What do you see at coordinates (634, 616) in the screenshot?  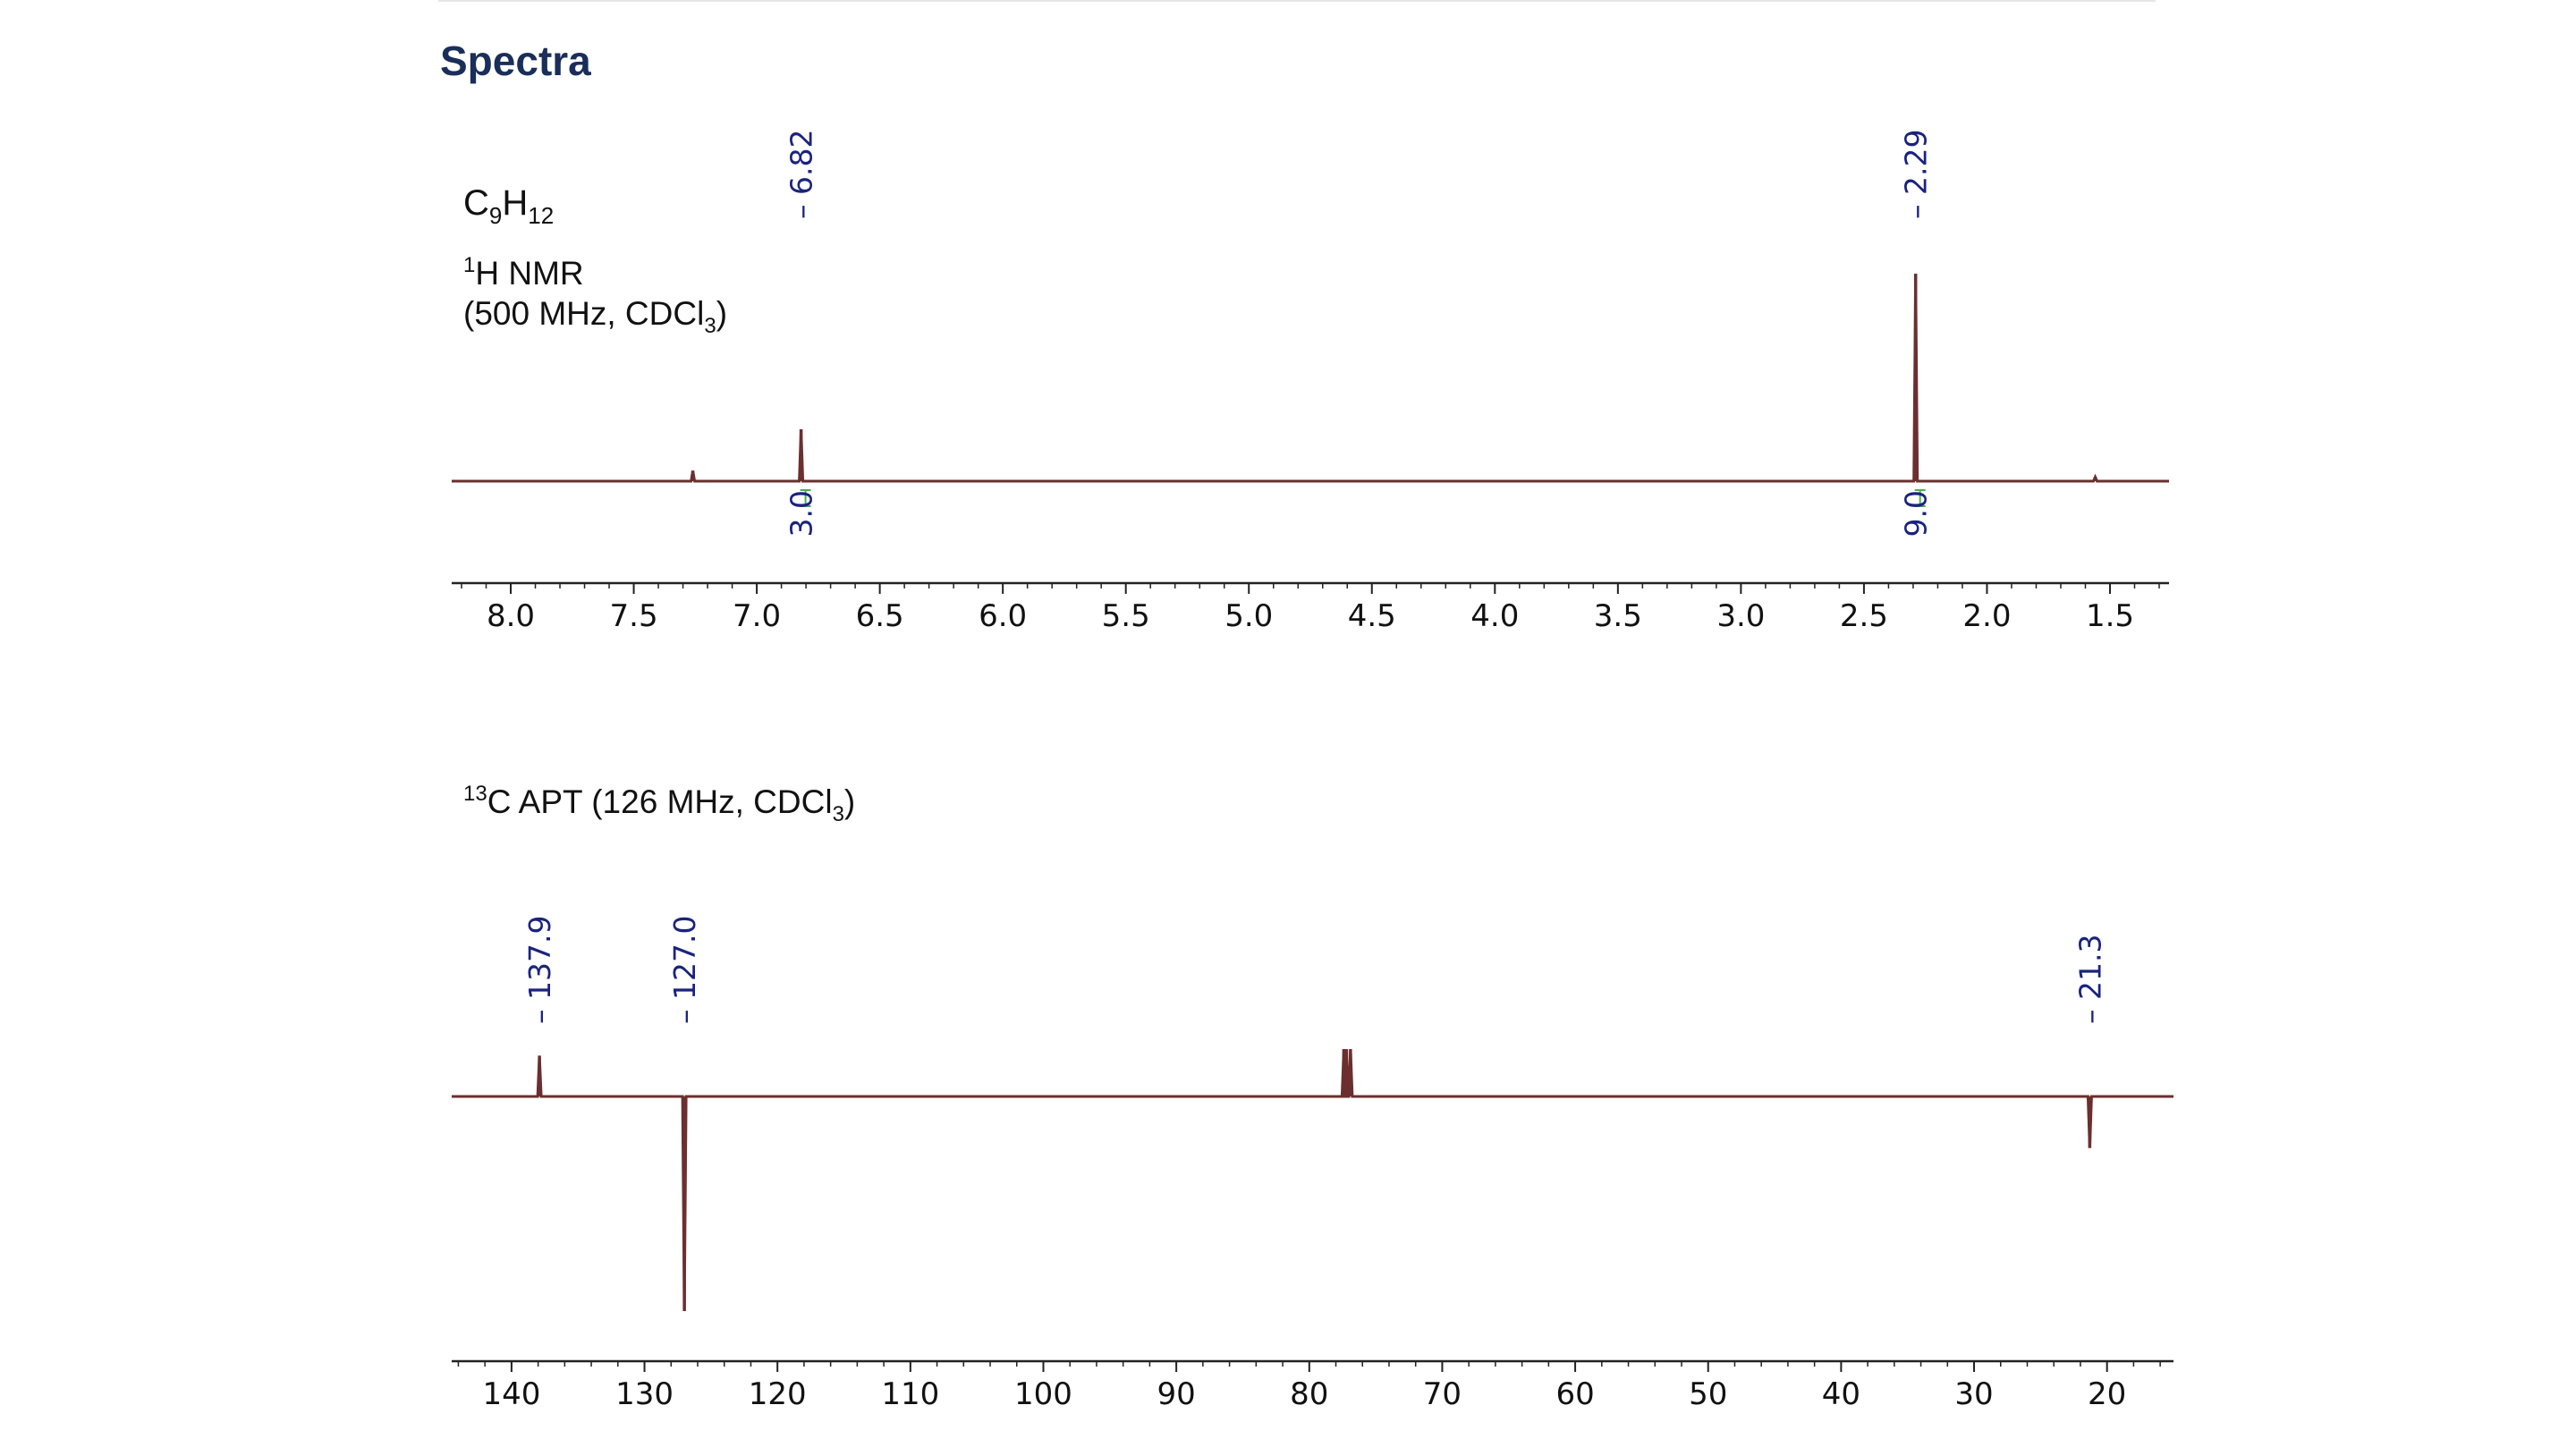 I see `x-axis-tick-label: 7.5` at bounding box center [634, 616].